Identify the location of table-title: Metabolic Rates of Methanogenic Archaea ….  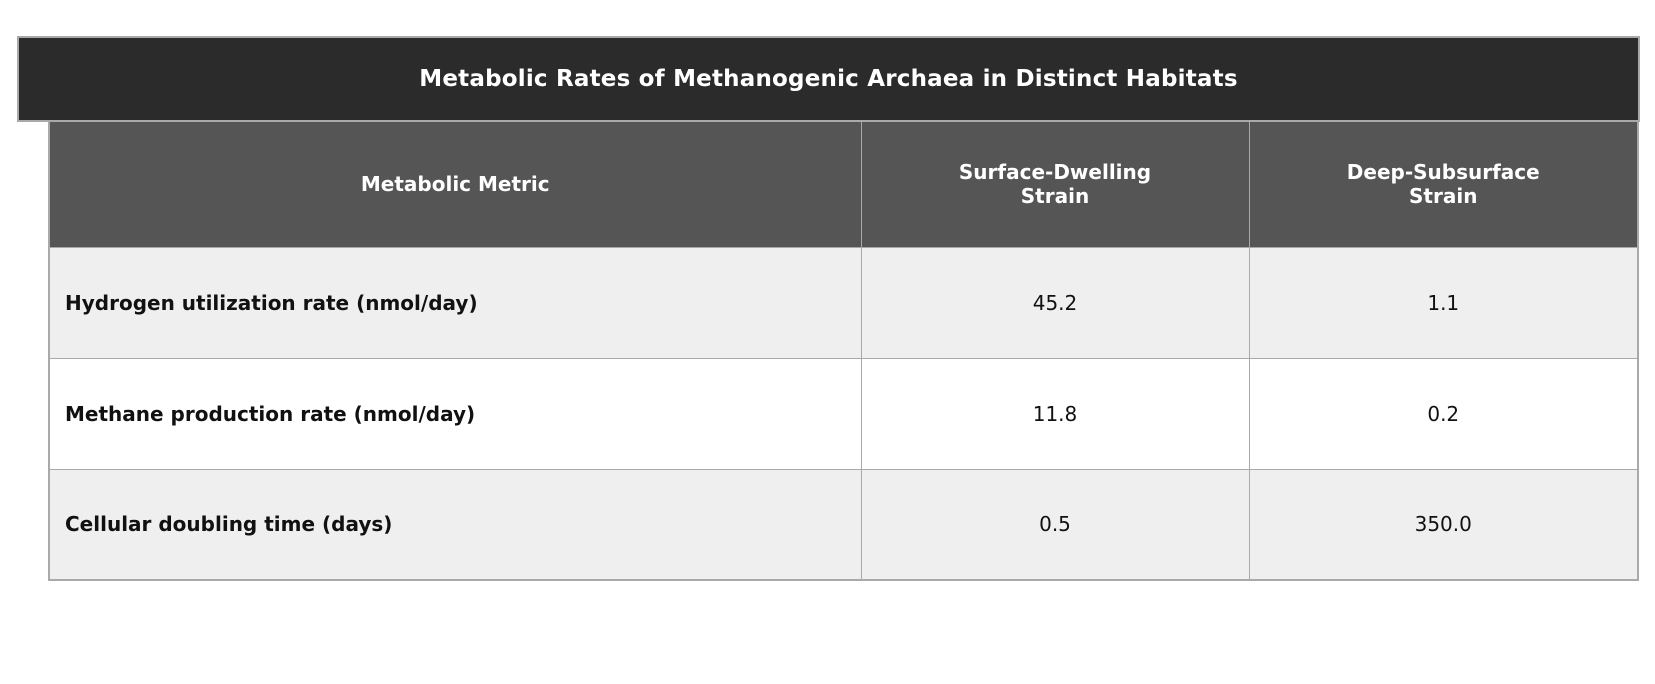
(828, 79).